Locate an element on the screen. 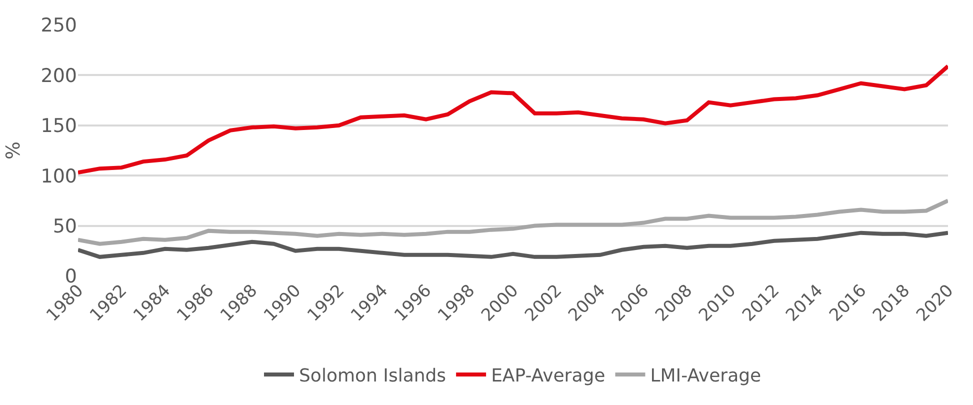  y-tick-label: 150 is located at coordinates (58, 126).